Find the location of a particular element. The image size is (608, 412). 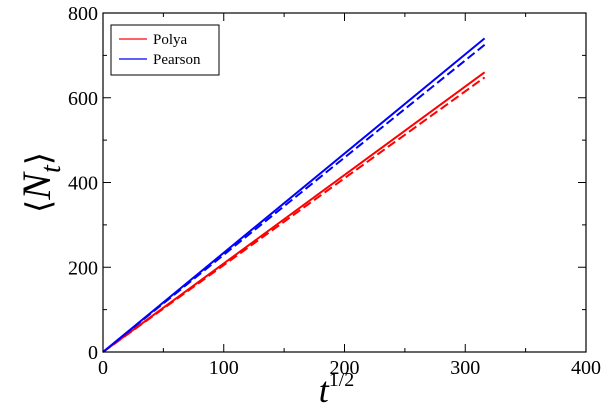

svg-text: t1/2 is located at coordinates (337, 389).